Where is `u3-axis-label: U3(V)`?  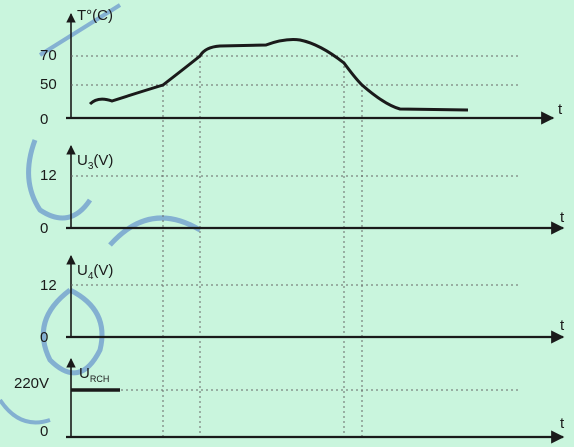
u3-axis-label: U3(V) is located at coordinates (95, 162).